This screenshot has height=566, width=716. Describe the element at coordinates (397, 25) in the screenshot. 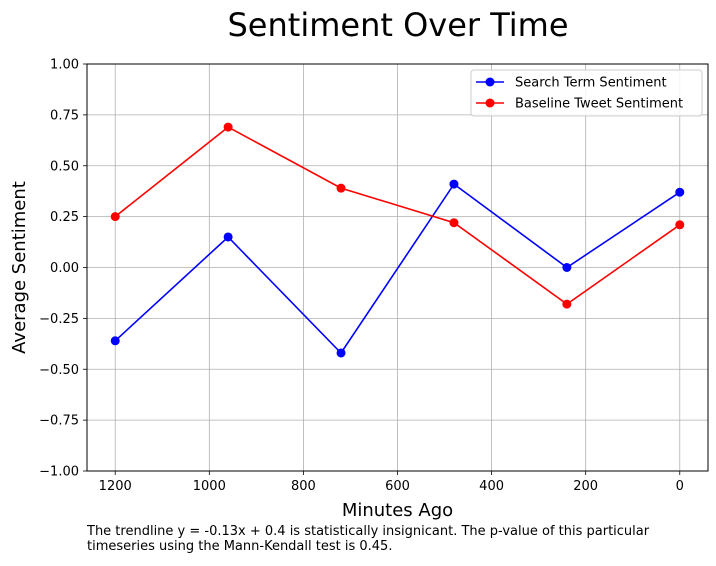

I see `chart-title: Sentiment Over Time` at that location.